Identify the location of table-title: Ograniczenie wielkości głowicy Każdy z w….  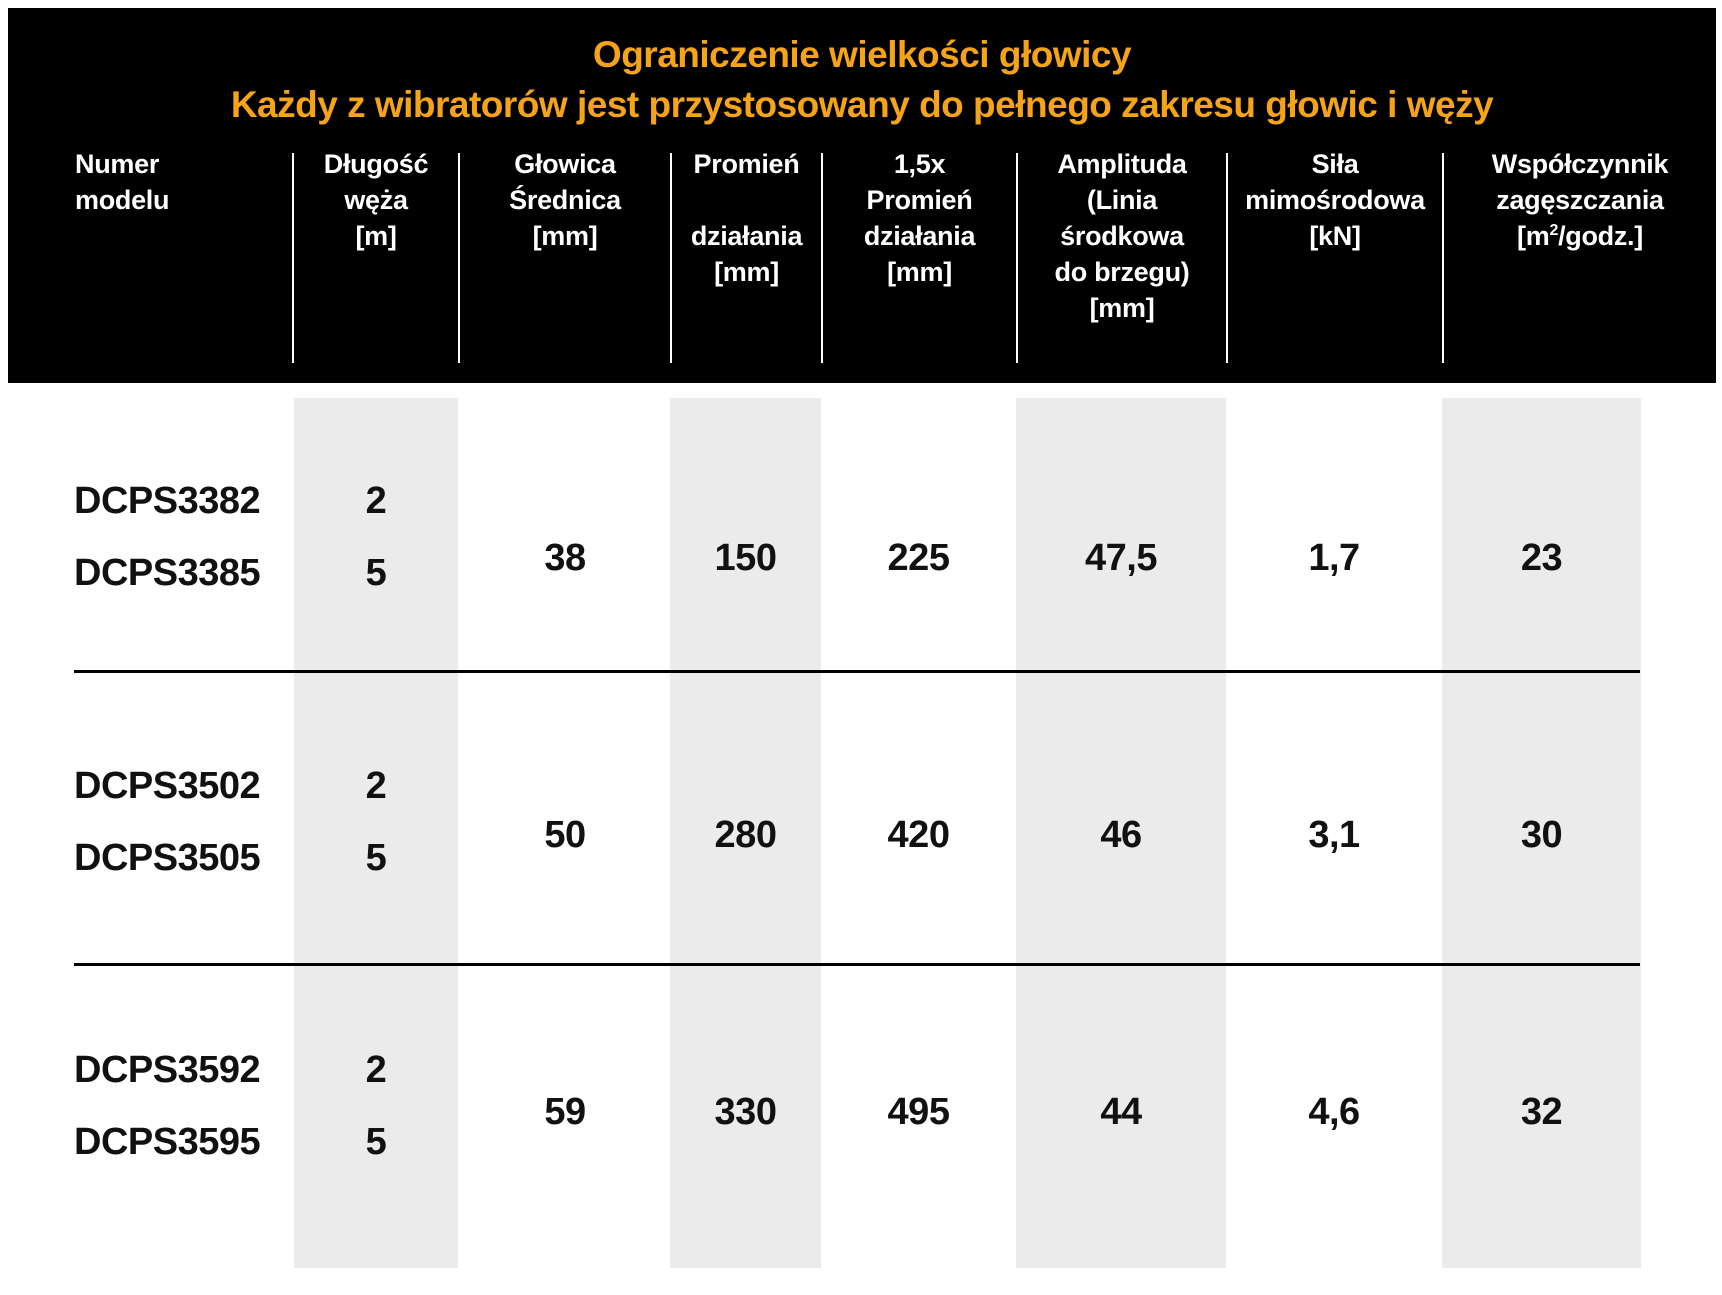
(862, 80).